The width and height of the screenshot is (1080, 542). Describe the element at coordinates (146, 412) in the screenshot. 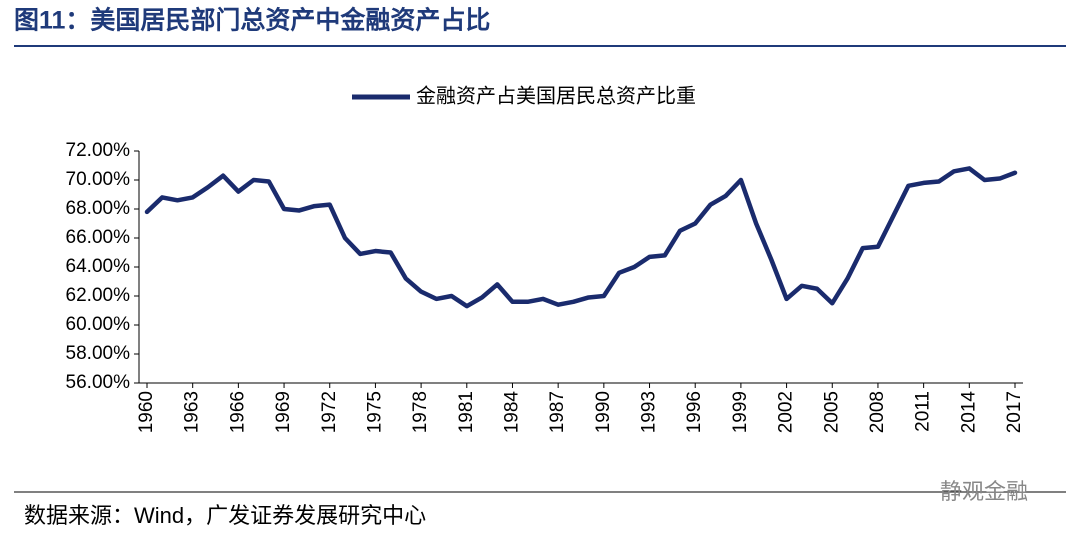

I see `x-tick-label: 1960` at that location.